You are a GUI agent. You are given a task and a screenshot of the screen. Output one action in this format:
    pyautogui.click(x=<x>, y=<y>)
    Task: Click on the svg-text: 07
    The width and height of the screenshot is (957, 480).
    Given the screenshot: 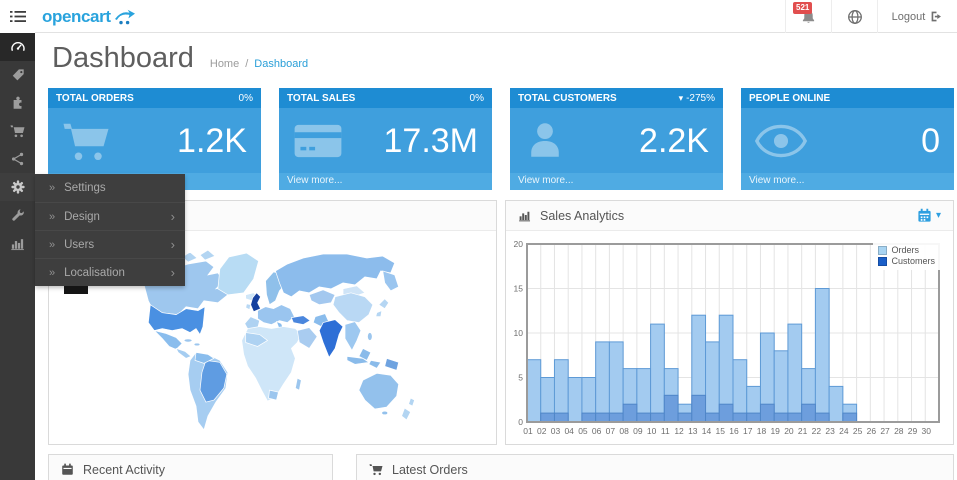 What is the action you would take?
    pyautogui.click(x=611, y=431)
    